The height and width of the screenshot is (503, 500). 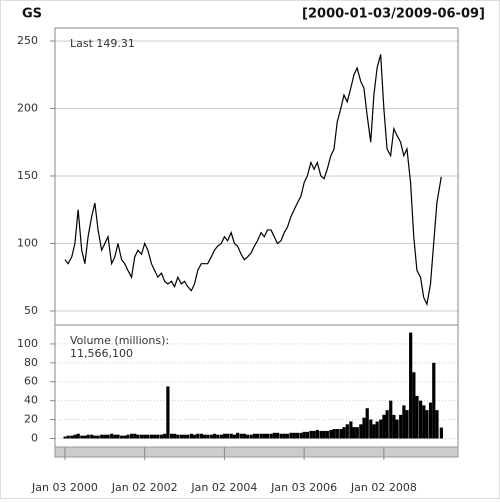 What do you see at coordinates (119, 340) in the screenshot?
I see `volume-title: Volume (millions):` at bounding box center [119, 340].